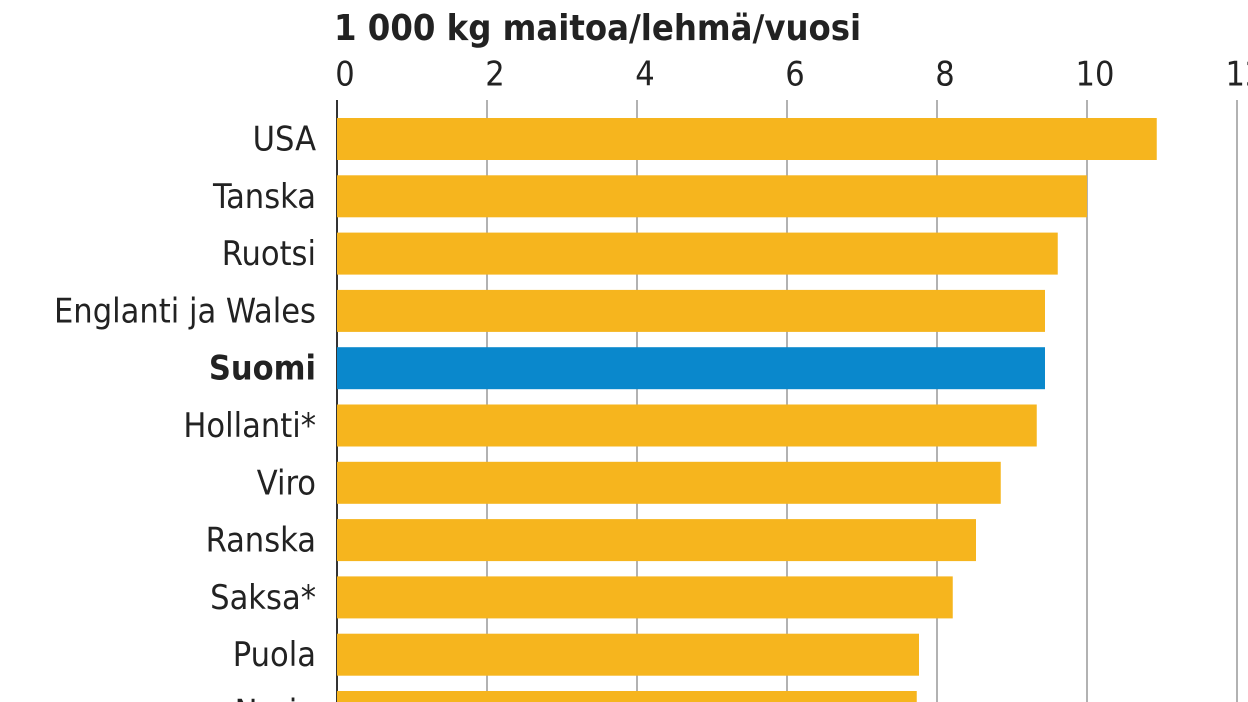  What do you see at coordinates (494, 75) in the screenshot?
I see `x-tick-label: 2` at bounding box center [494, 75].